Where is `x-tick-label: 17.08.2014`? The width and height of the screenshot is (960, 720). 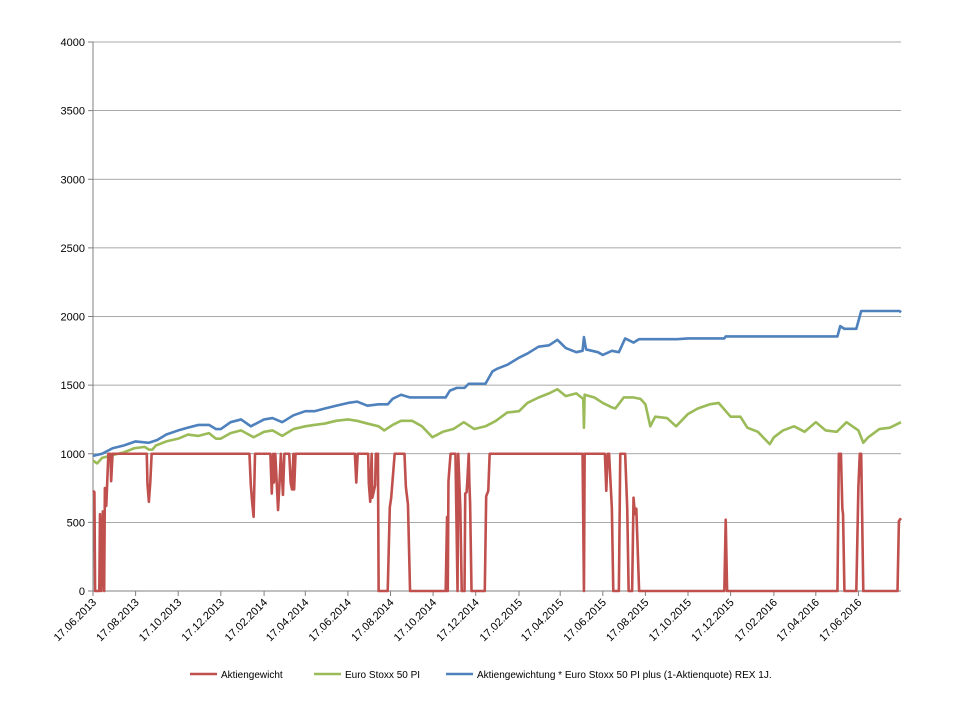
x-tick-label: 17.08.2014 is located at coordinates (372, 620).